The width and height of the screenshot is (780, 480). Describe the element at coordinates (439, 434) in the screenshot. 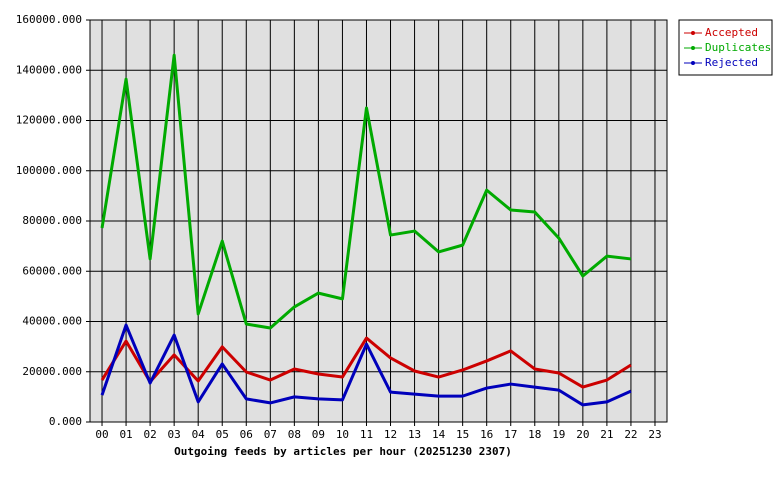

I see `x-tick-label: 14` at that location.